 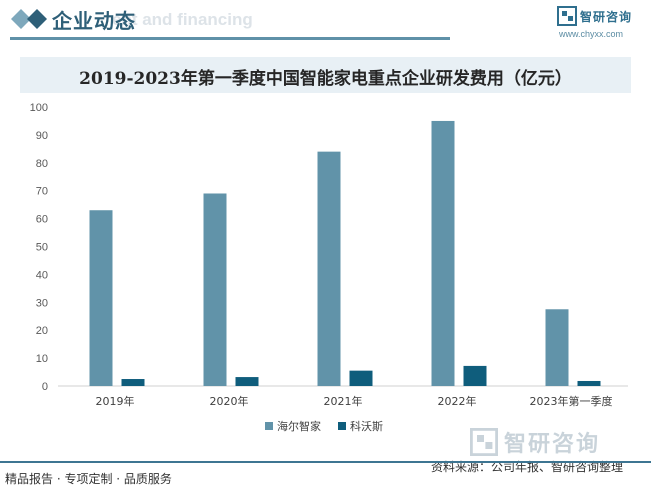 What do you see at coordinates (39, 108) in the screenshot?
I see `y-tick-label: 100` at bounding box center [39, 108].